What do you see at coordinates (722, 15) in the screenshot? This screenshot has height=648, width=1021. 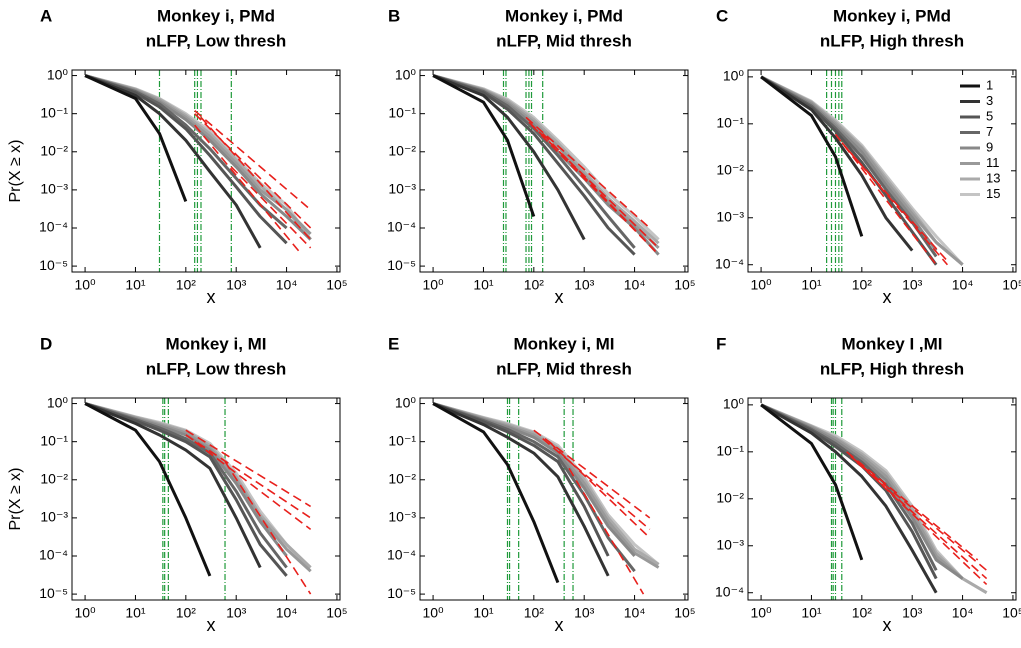 I see `panel-label: C` at bounding box center [722, 15].